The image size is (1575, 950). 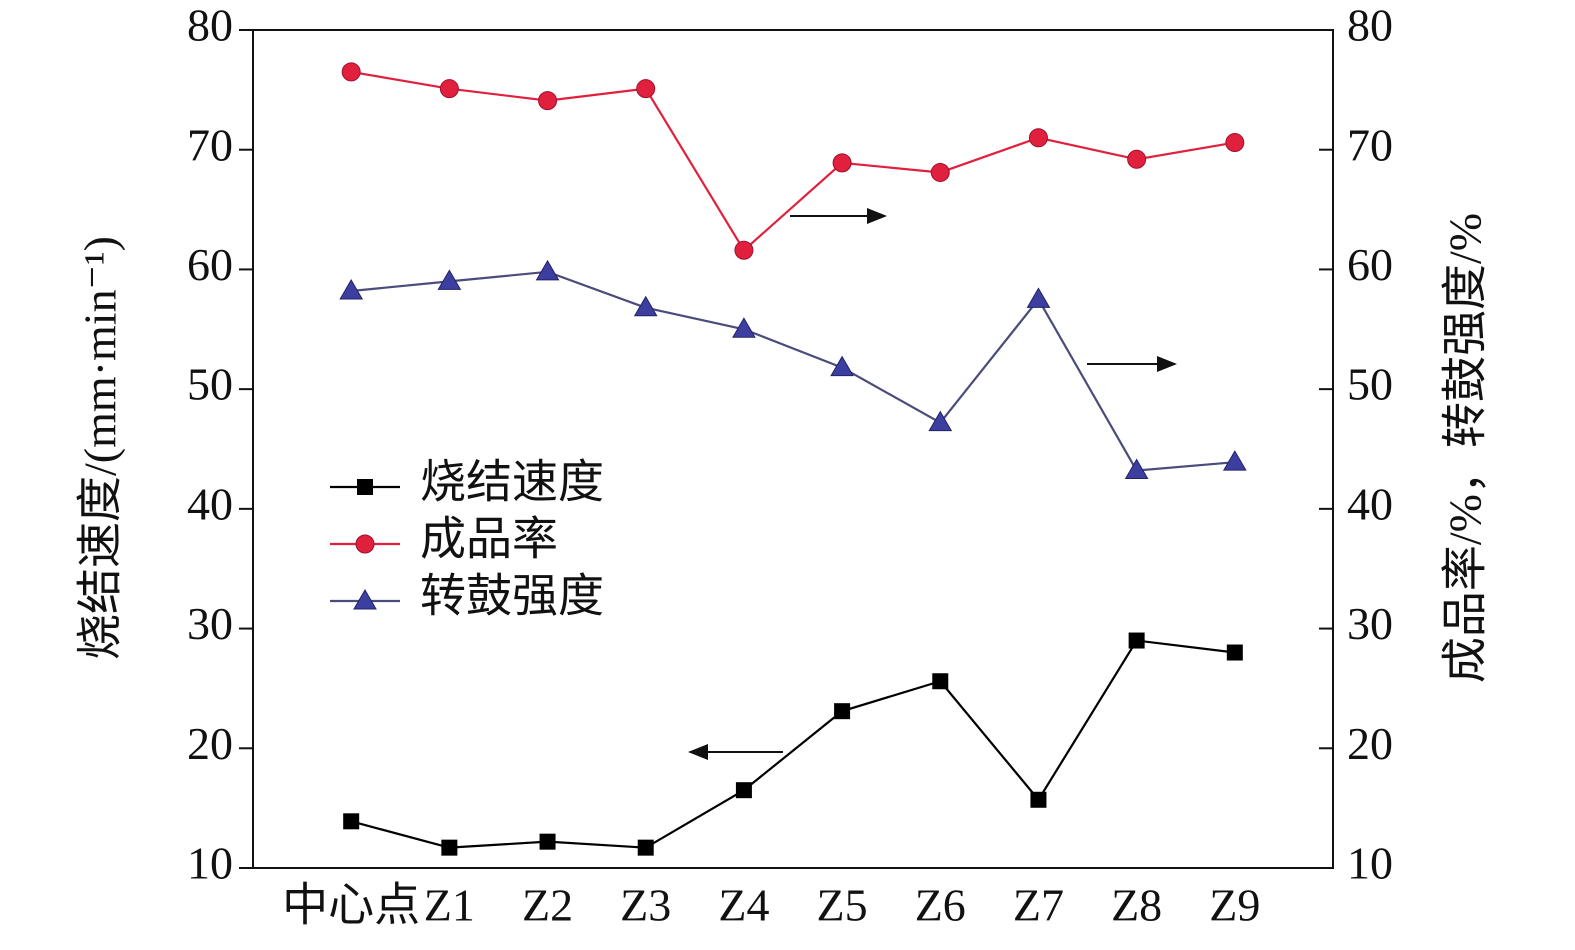 What do you see at coordinates (100, 448) in the screenshot?
I see `y-axis-label: 烧结速度/(mm·min⁻¹)` at bounding box center [100, 448].